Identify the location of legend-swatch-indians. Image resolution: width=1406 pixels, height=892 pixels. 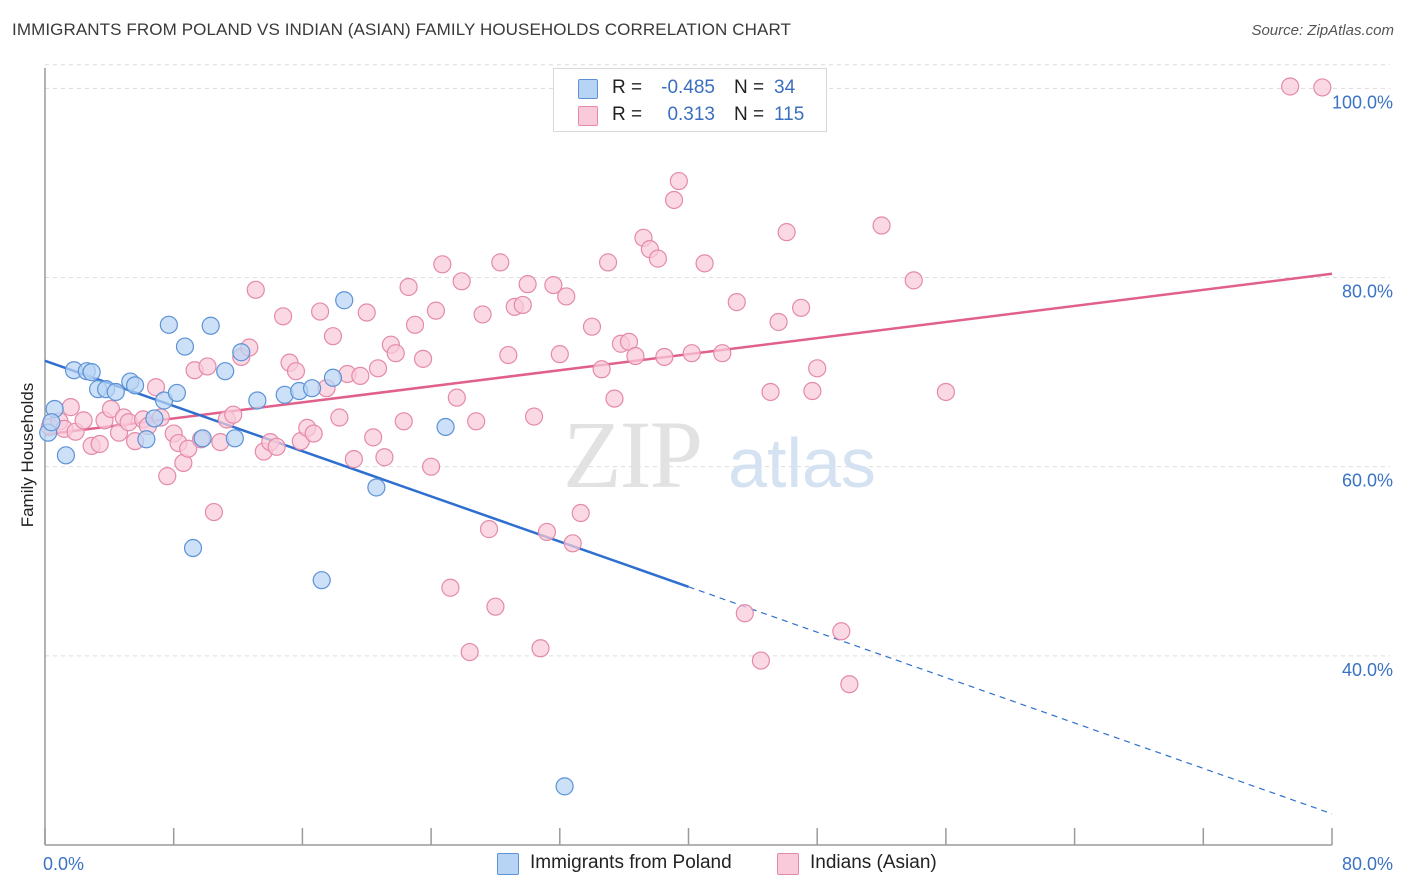
(788, 864).